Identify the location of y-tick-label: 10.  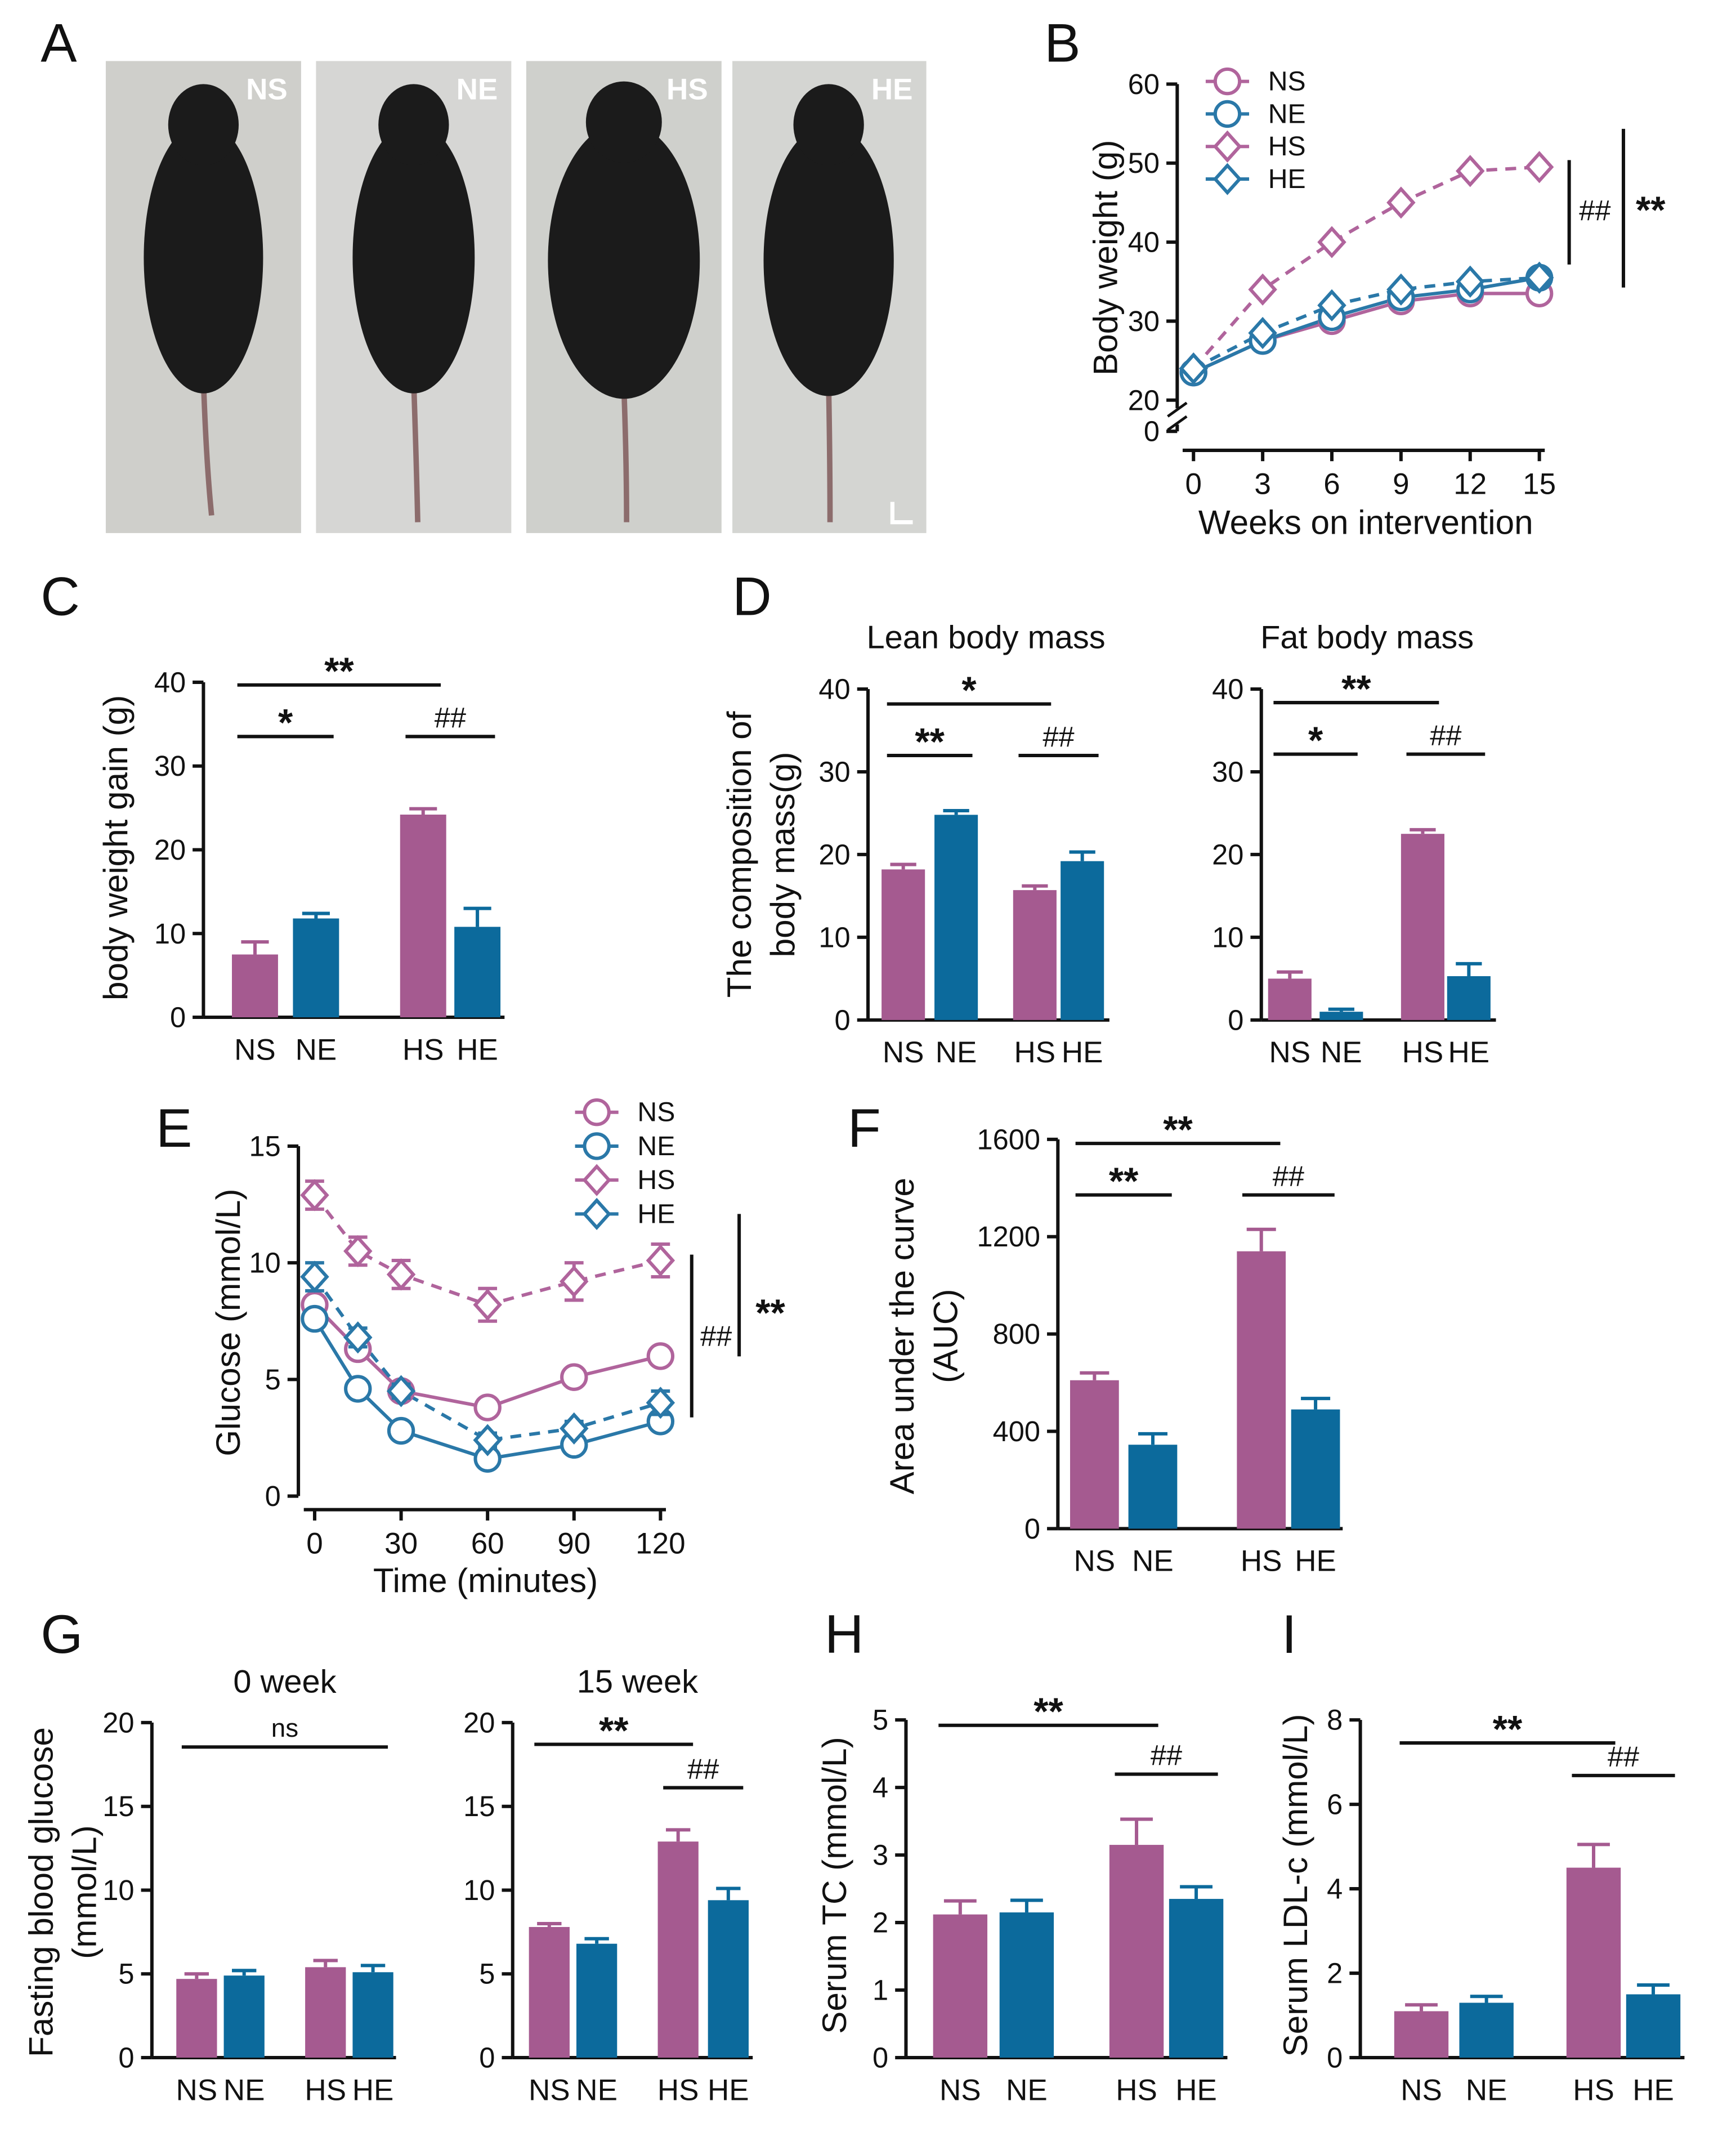
(170, 934).